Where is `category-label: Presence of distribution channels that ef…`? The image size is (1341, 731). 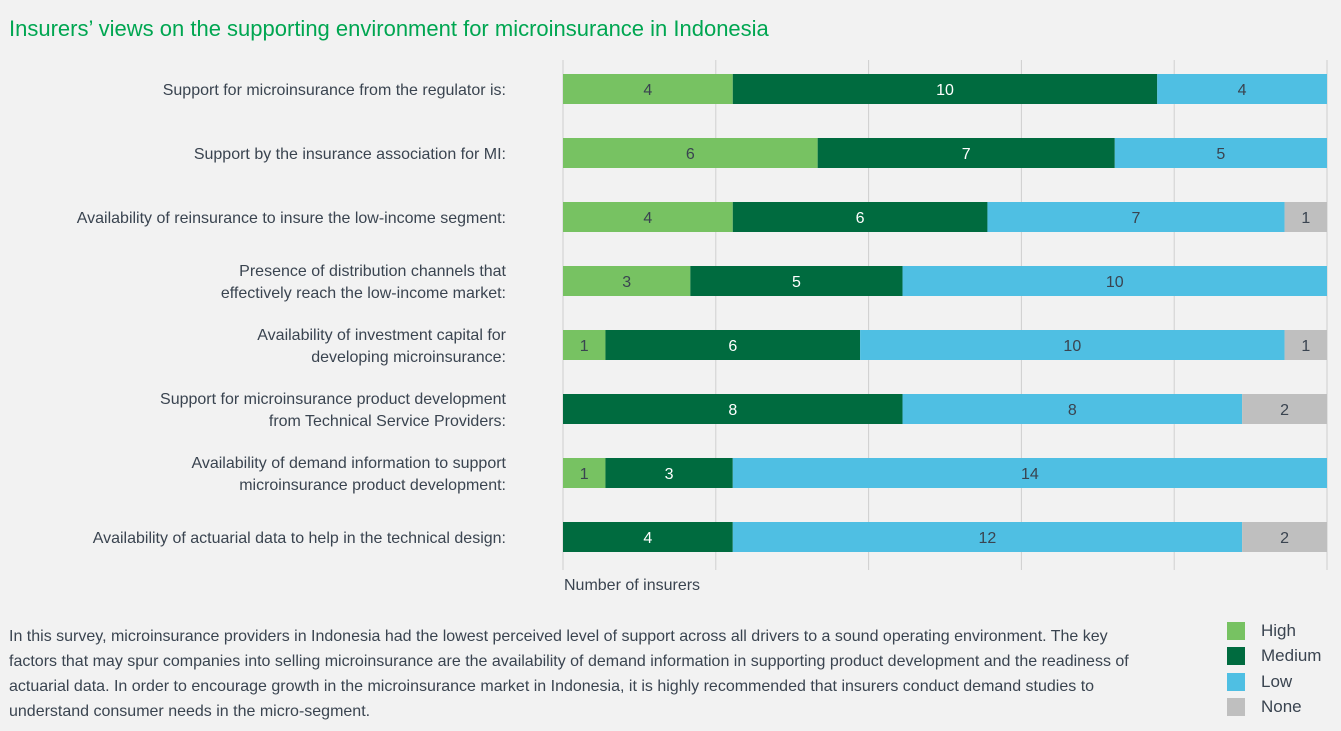 category-label: Presence of distribution channels that ef… is located at coordinates (364, 282).